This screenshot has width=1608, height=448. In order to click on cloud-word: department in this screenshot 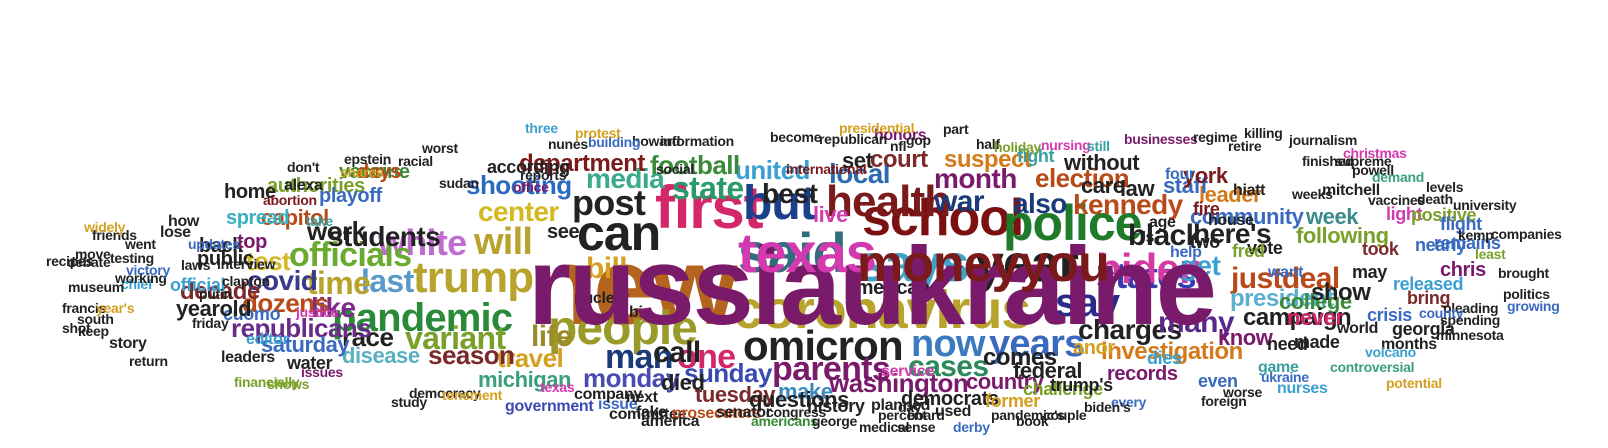, I will do `click(582, 163)`.